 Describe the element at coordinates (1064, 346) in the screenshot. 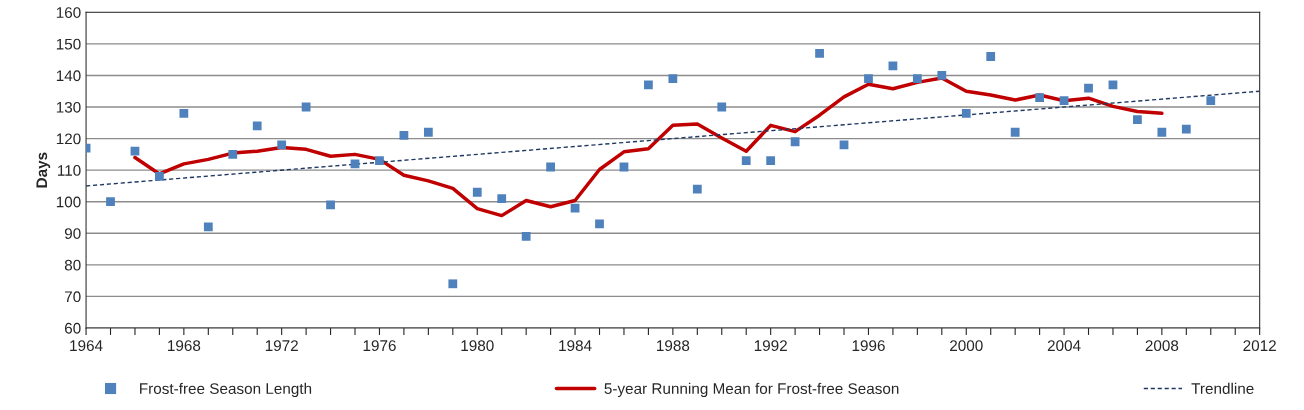

I see `x-tick-label: 2004` at that location.